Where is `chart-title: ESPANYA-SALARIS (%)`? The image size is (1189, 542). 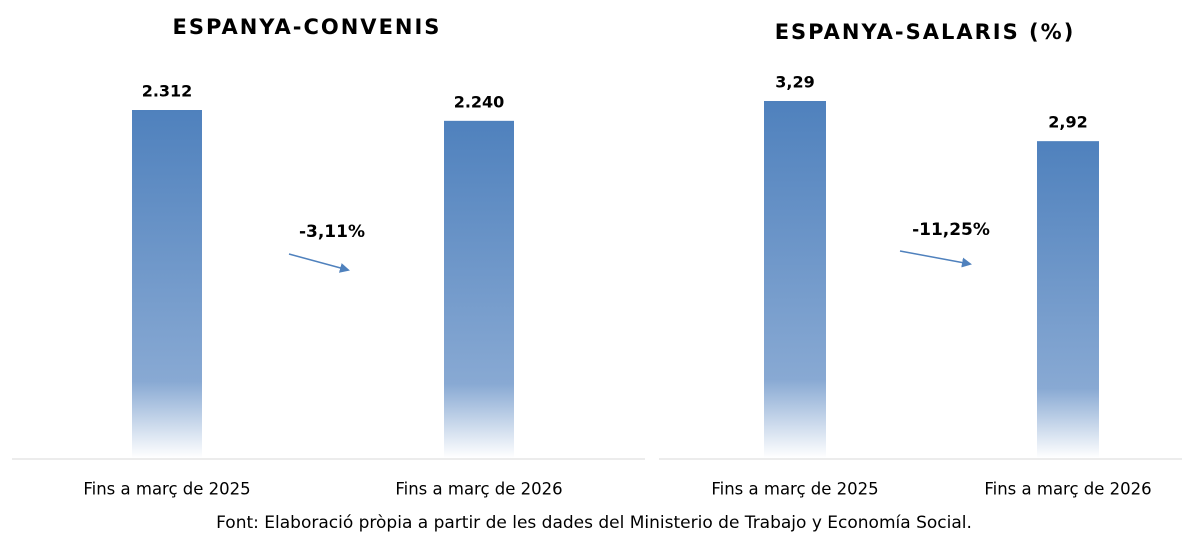
chart-title: ESPANYA-SALARIS (%) is located at coordinates (925, 32).